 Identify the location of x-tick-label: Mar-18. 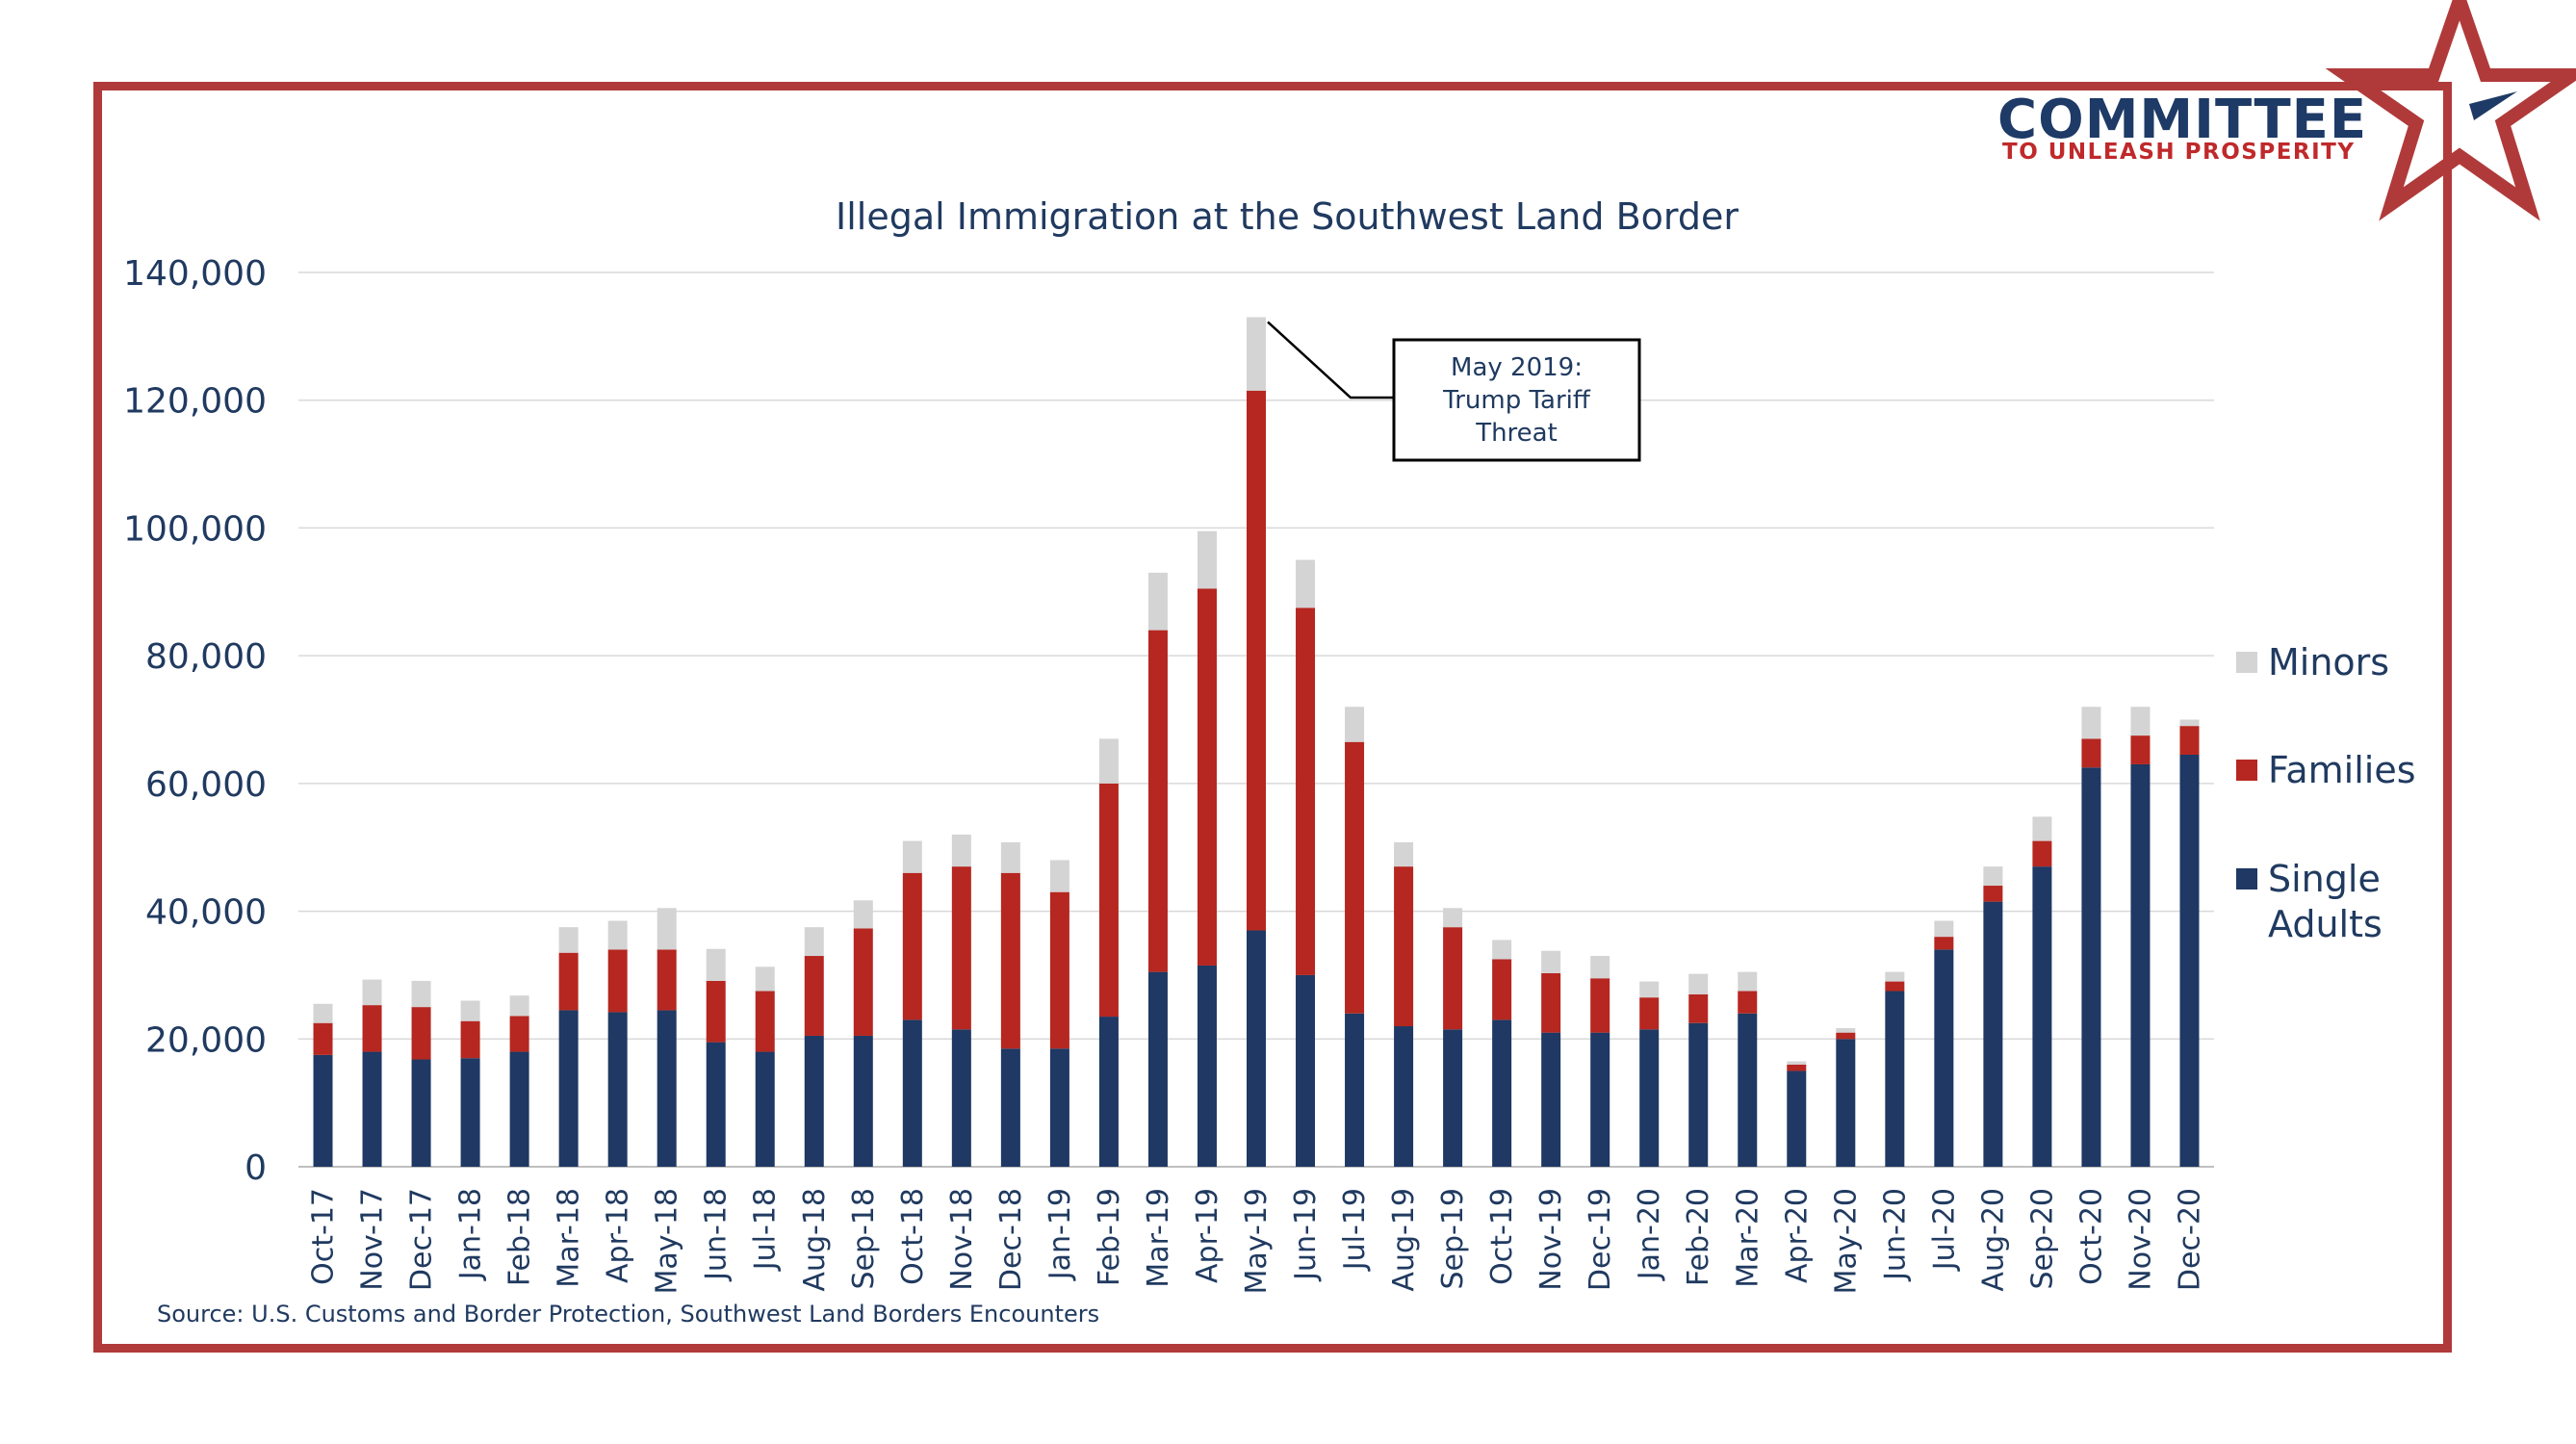
(570, 1238).